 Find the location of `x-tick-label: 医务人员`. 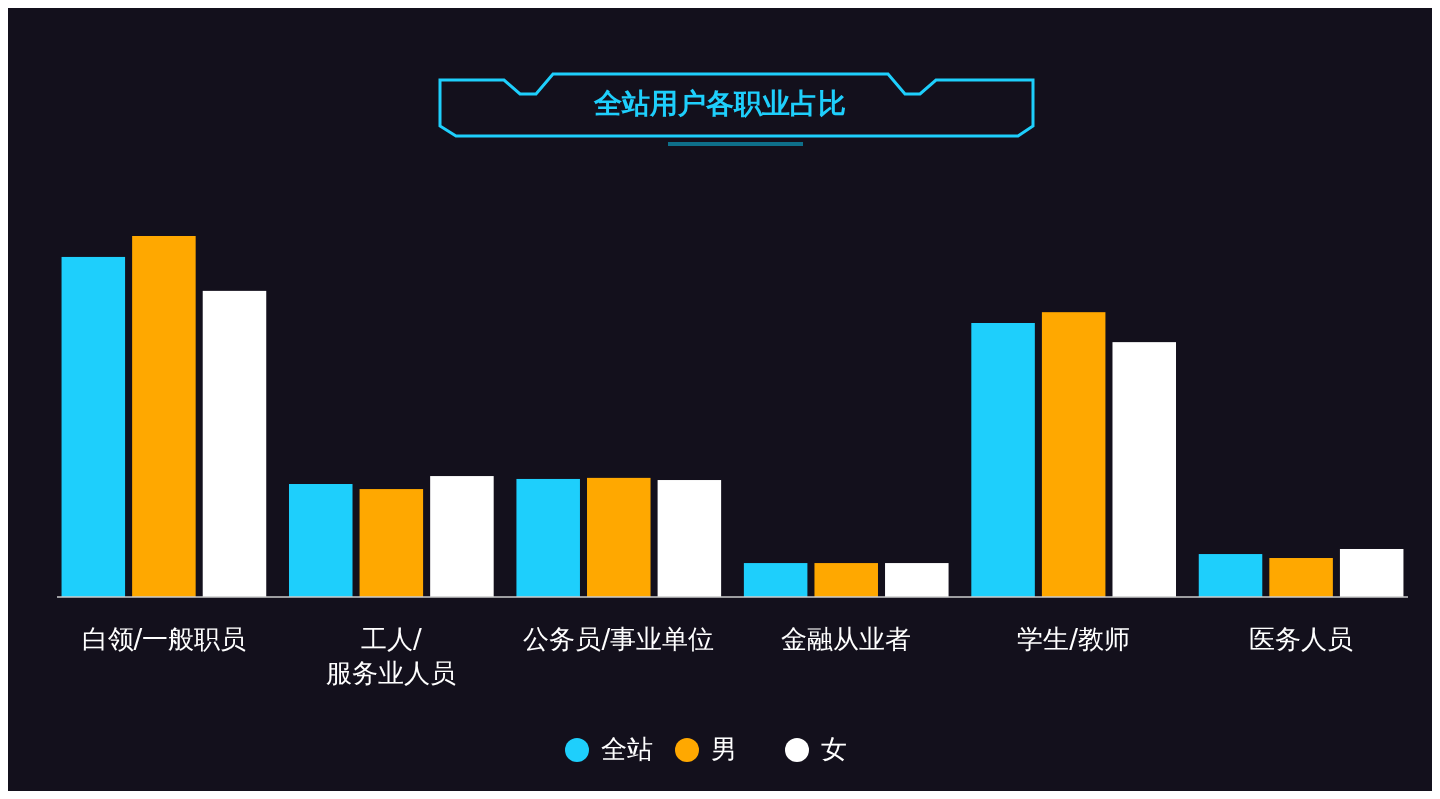

x-tick-label: 医务人员 is located at coordinates (1301, 639).